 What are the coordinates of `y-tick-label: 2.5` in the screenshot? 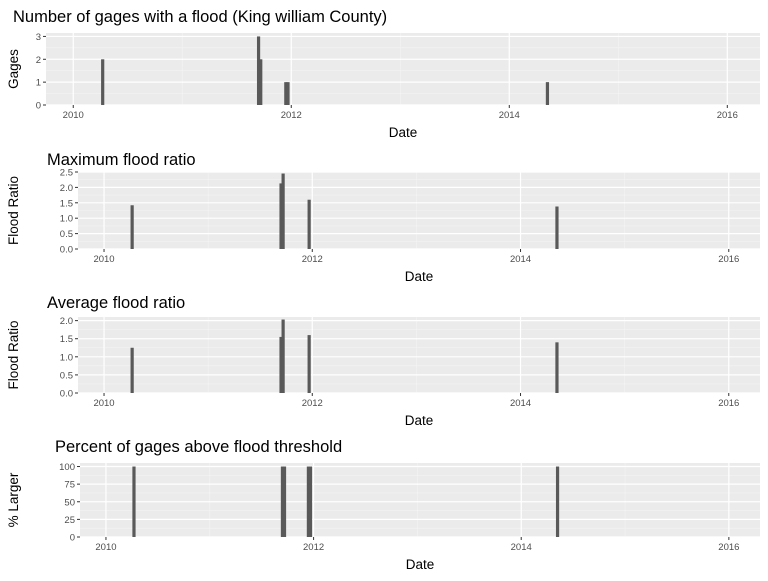 It's located at (66, 173).